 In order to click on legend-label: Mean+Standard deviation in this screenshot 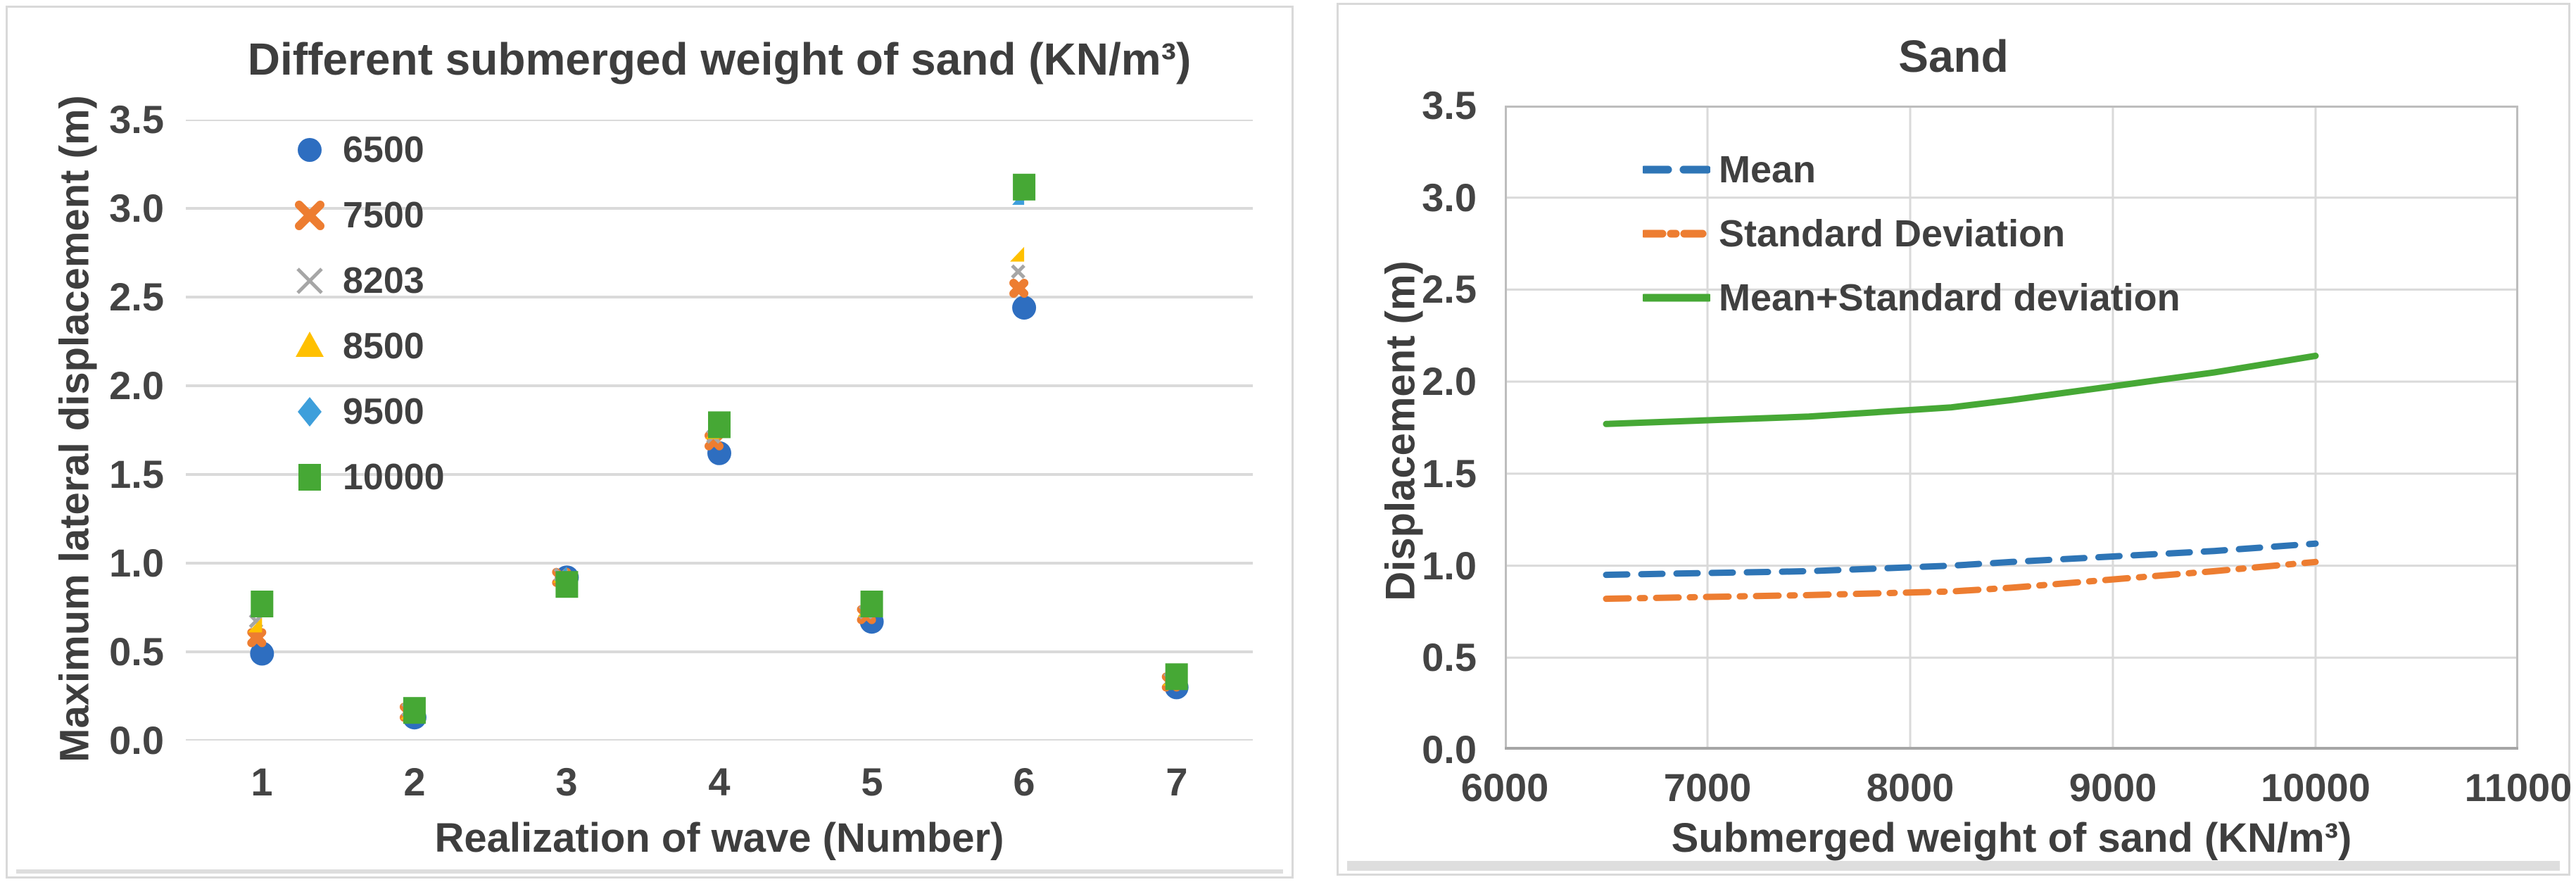, I will do `click(1949, 298)`.